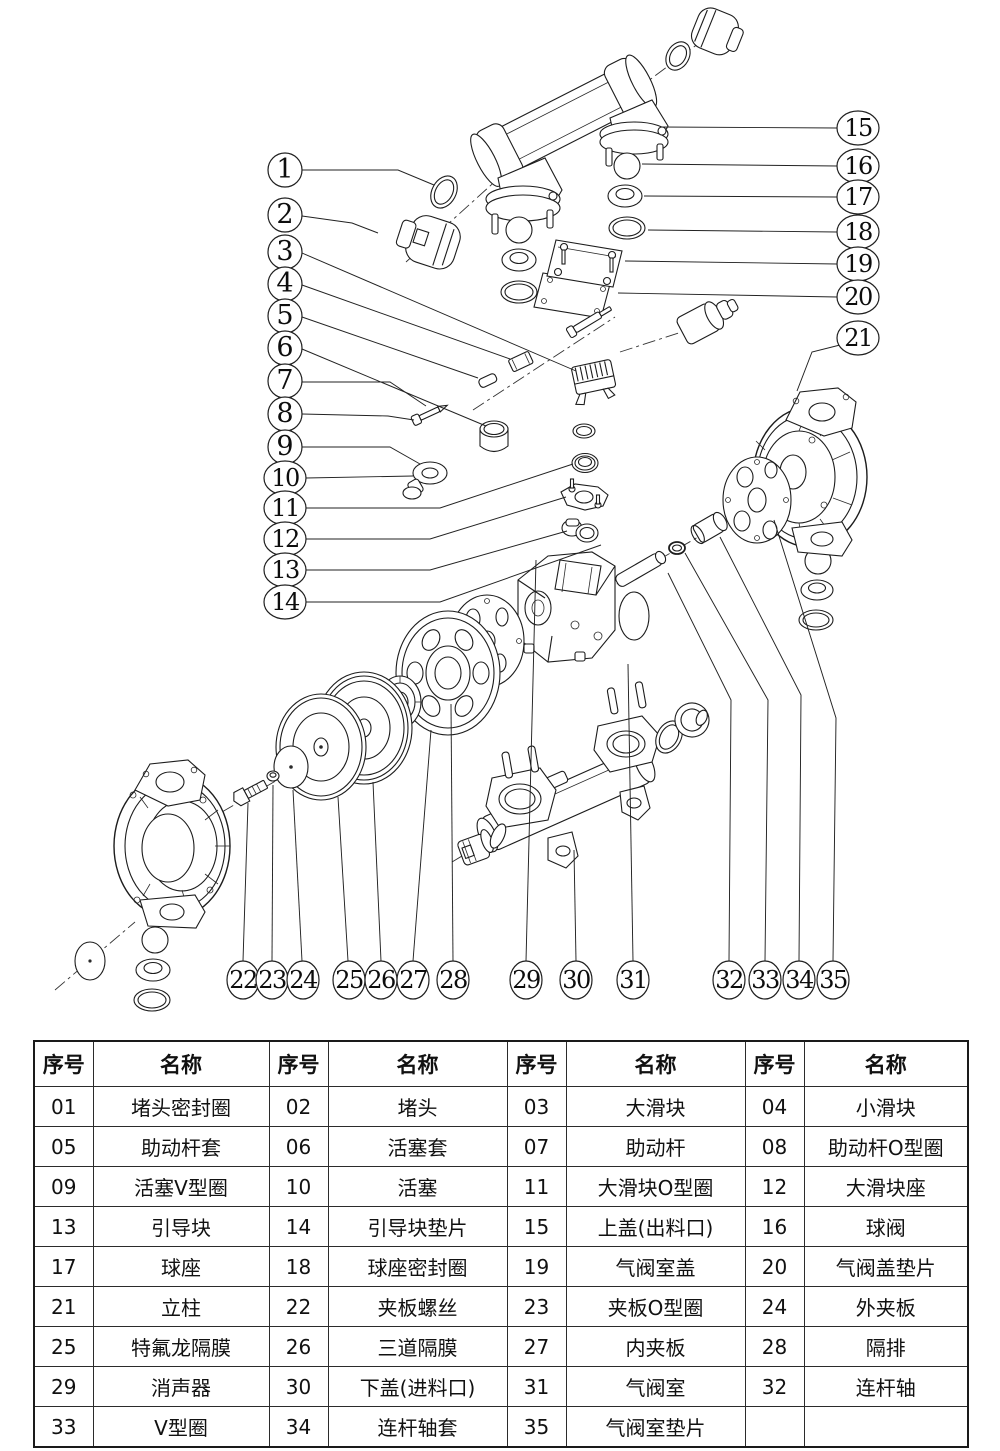  Describe the element at coordinates (181, 1226) in the screenshot. I see `part-name-cell: 引导块` at that location.